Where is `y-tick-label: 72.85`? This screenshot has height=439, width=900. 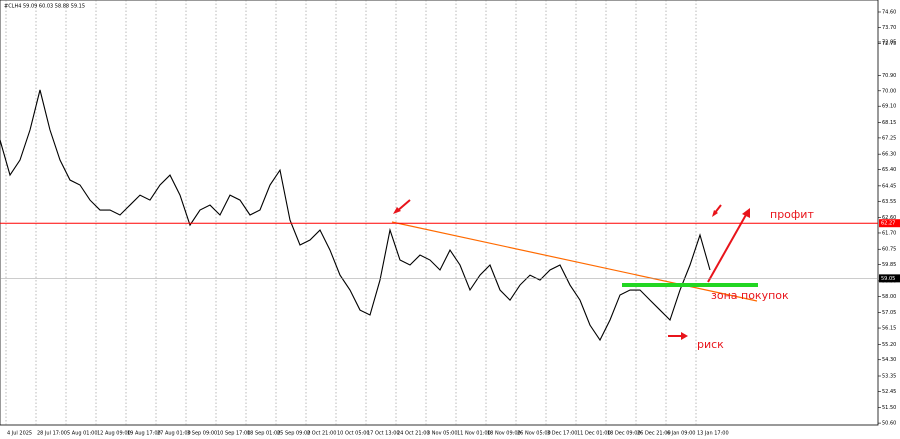 y-tick-label: 72.85 is located at coordinates (889, 42).